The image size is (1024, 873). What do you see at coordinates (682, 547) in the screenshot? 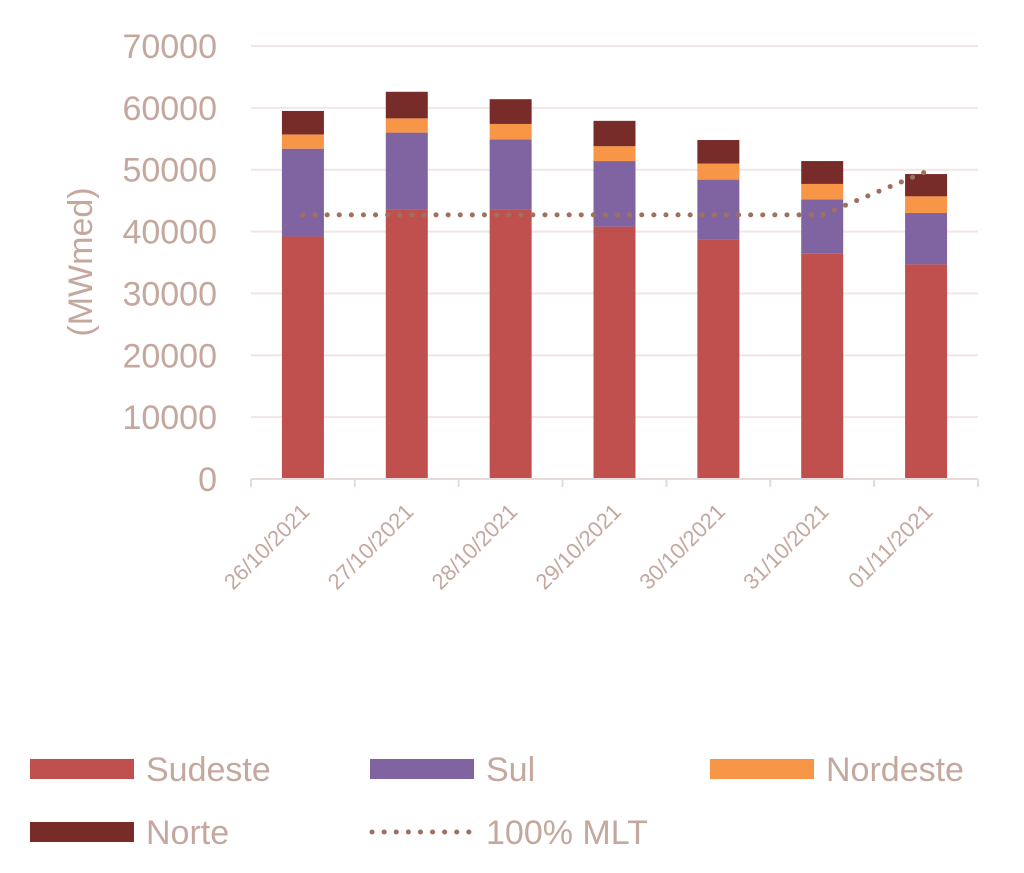
I see `x-tick-label: 30/10/2021` at bounding box center [682, 547].